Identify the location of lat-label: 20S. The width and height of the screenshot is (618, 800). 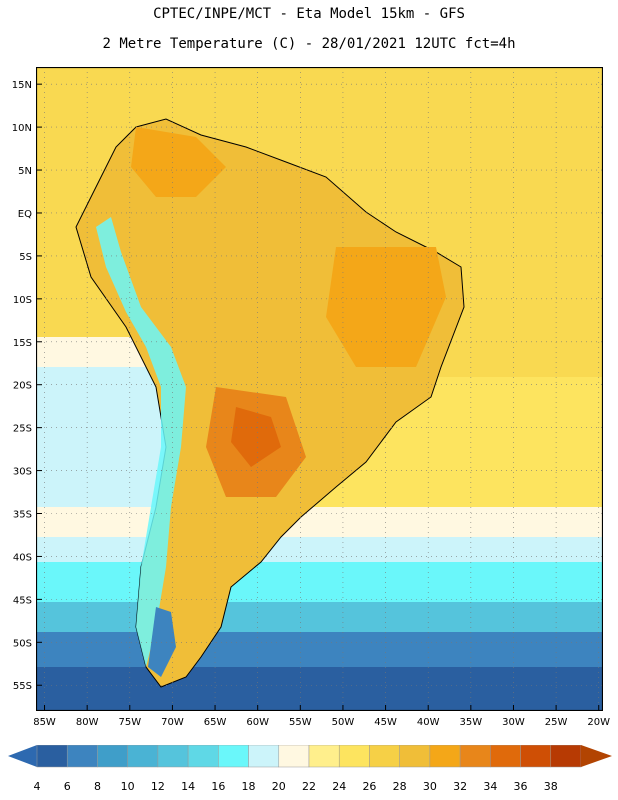
(22, 386).